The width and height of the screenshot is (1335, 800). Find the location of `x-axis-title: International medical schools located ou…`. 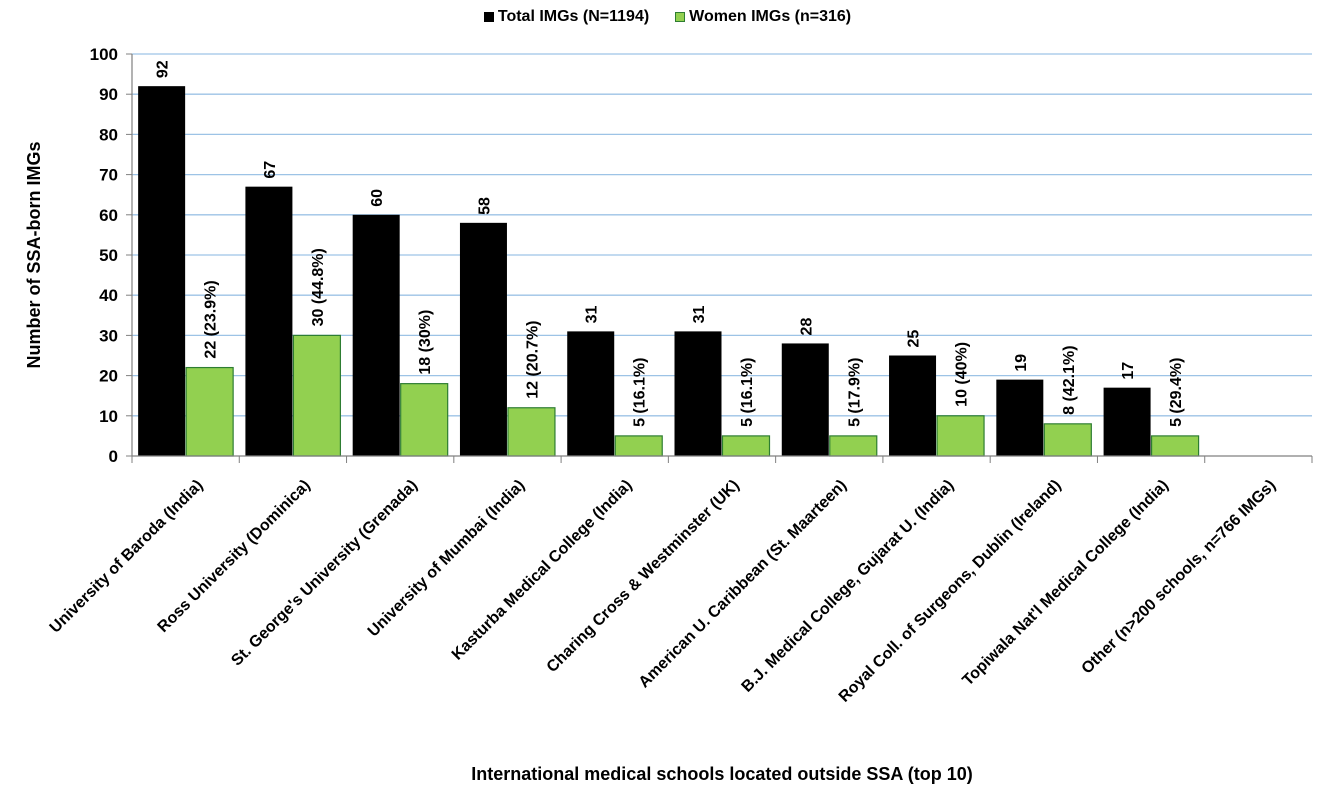

x-axis-title: International medical schools located ou… is located at coordinates (721, 774).